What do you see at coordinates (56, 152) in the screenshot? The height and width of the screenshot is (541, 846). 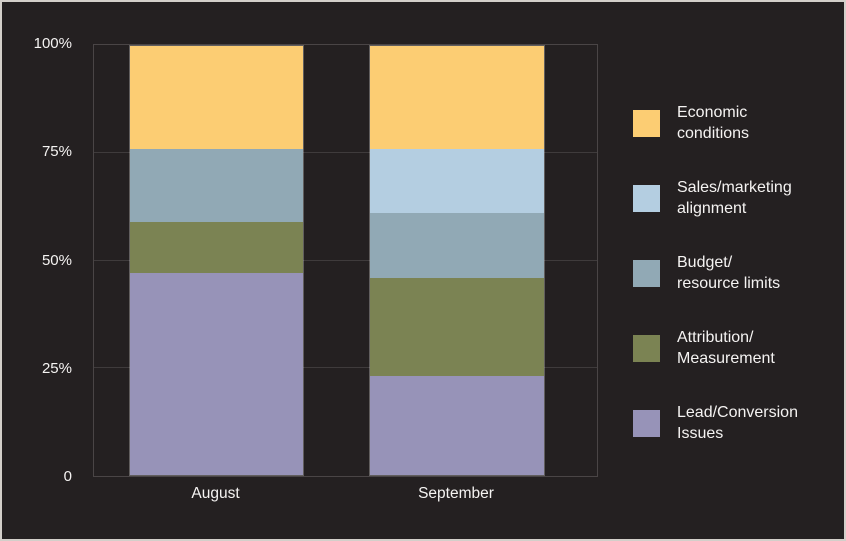 I see `y-tick-label-75: 75%` at bounding box center [56, 152].